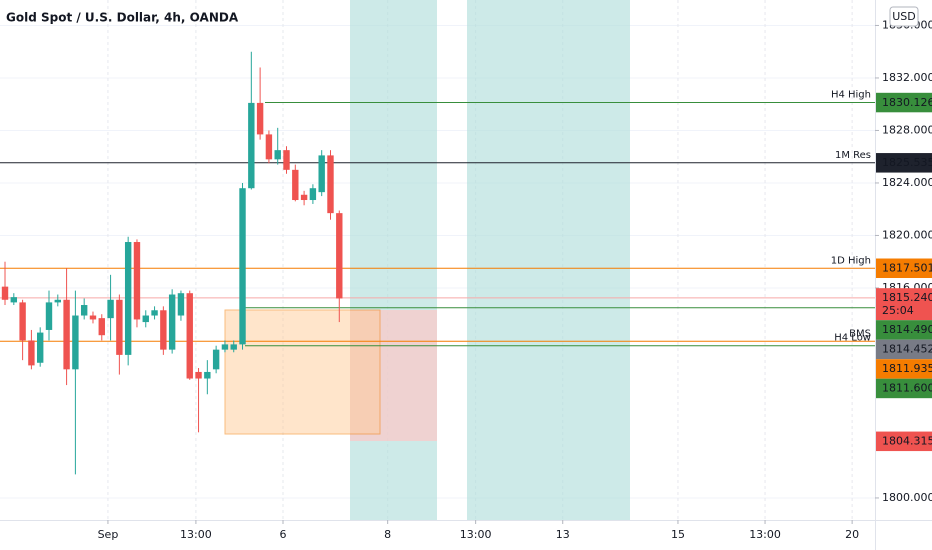 Image resolution: width=932 pixels, height=550 pixels. I want to click on price-badge-label: 1815.240, so click(907, 297).